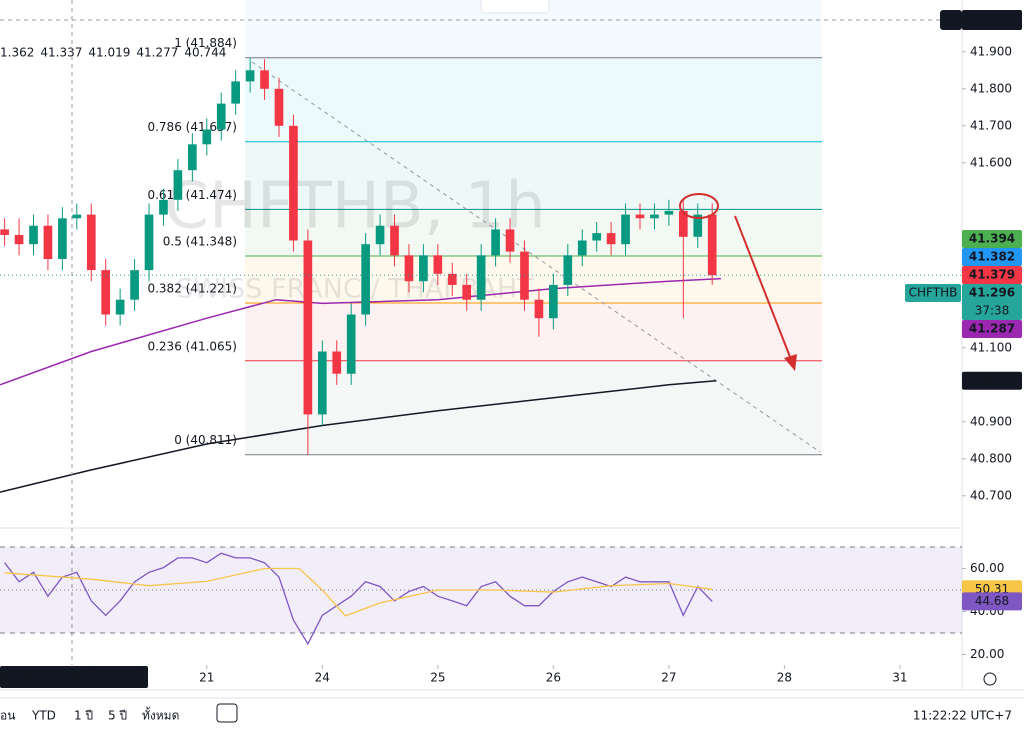  What do you see at coordinates (227, 713) in the screenshot?
I see `date-range-icon` at bounding box center [227, 713].